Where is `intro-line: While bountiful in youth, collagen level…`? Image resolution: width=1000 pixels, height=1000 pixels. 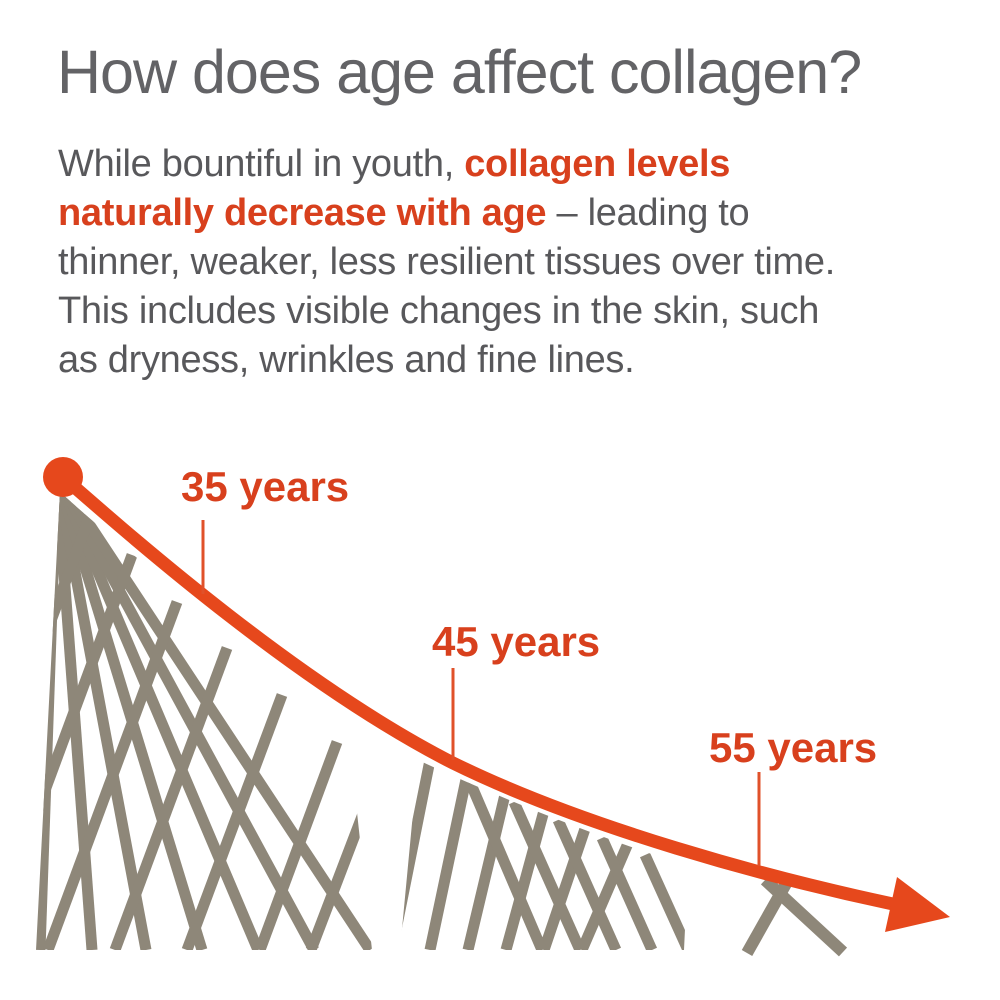
intro-line: While bountiful in youth, collagen level… is located at coordinates (508, 164).